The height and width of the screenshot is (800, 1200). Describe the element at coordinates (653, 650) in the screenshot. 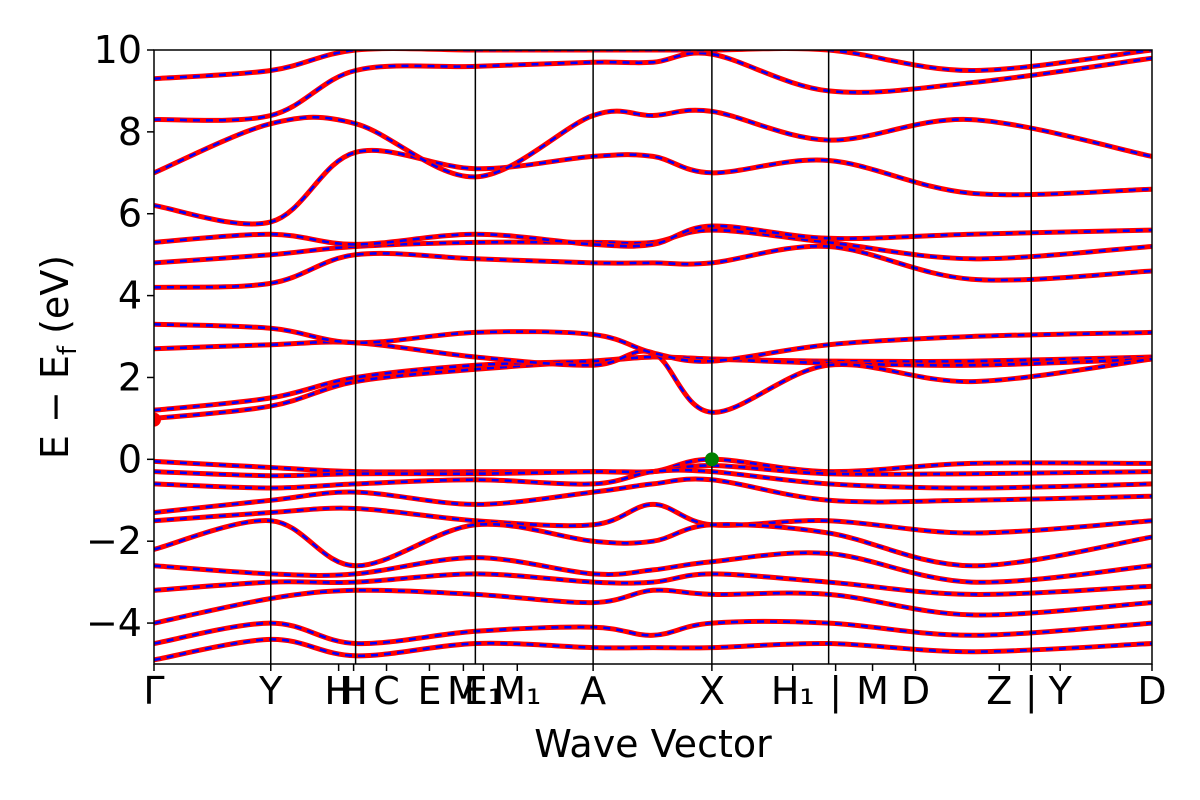

I see `band-21-dashed` at that location.